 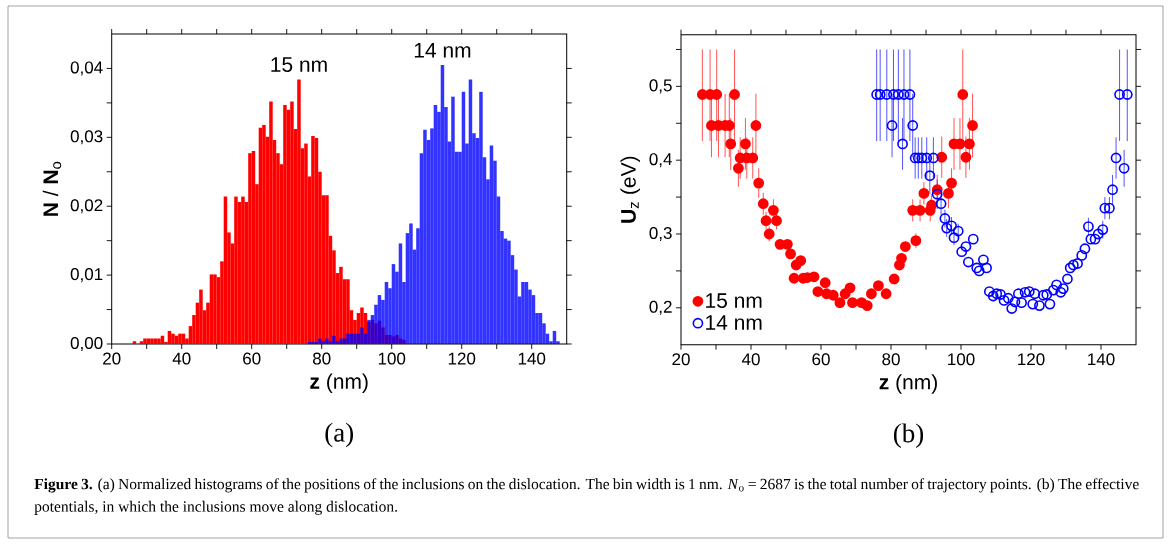 What do you see at coordinates (660, 307) in the screenshot?
I see `y-tick-label: 0,2` at bounding box center [660, 307].